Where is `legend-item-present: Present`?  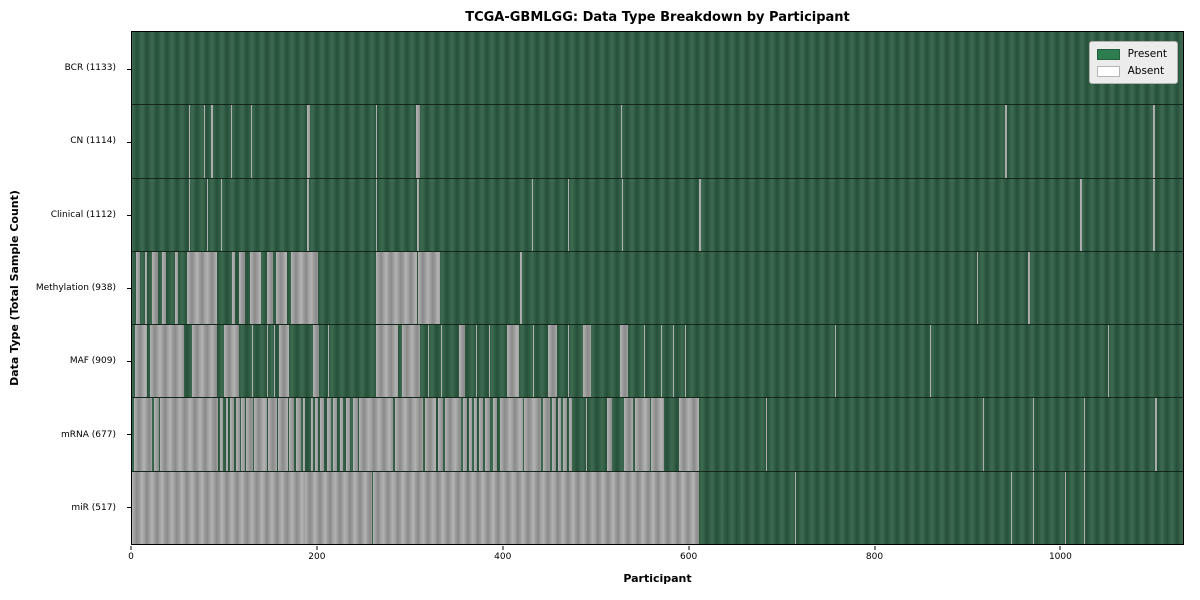 legend-item-present: Present is located at coordinates (1131, 54).